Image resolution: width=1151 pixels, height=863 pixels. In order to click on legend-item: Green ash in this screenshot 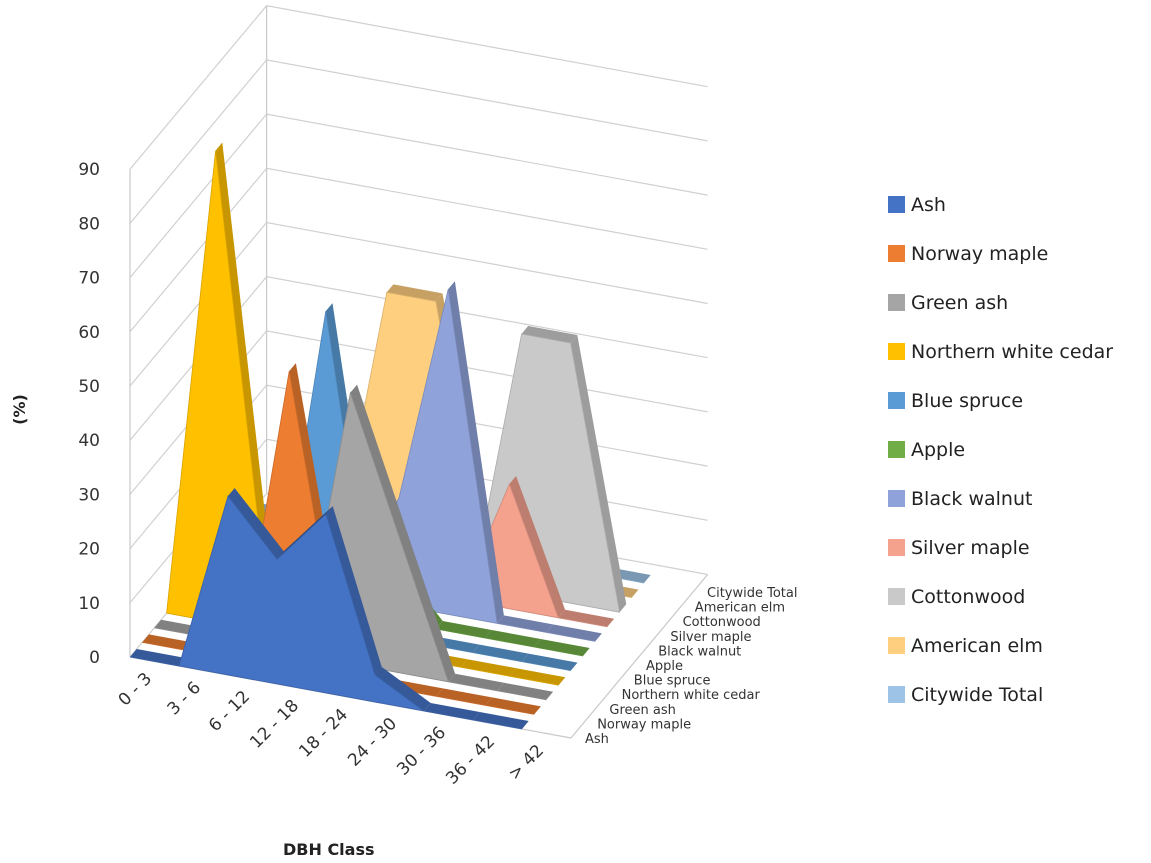, I will do `click(1000, 302)`.